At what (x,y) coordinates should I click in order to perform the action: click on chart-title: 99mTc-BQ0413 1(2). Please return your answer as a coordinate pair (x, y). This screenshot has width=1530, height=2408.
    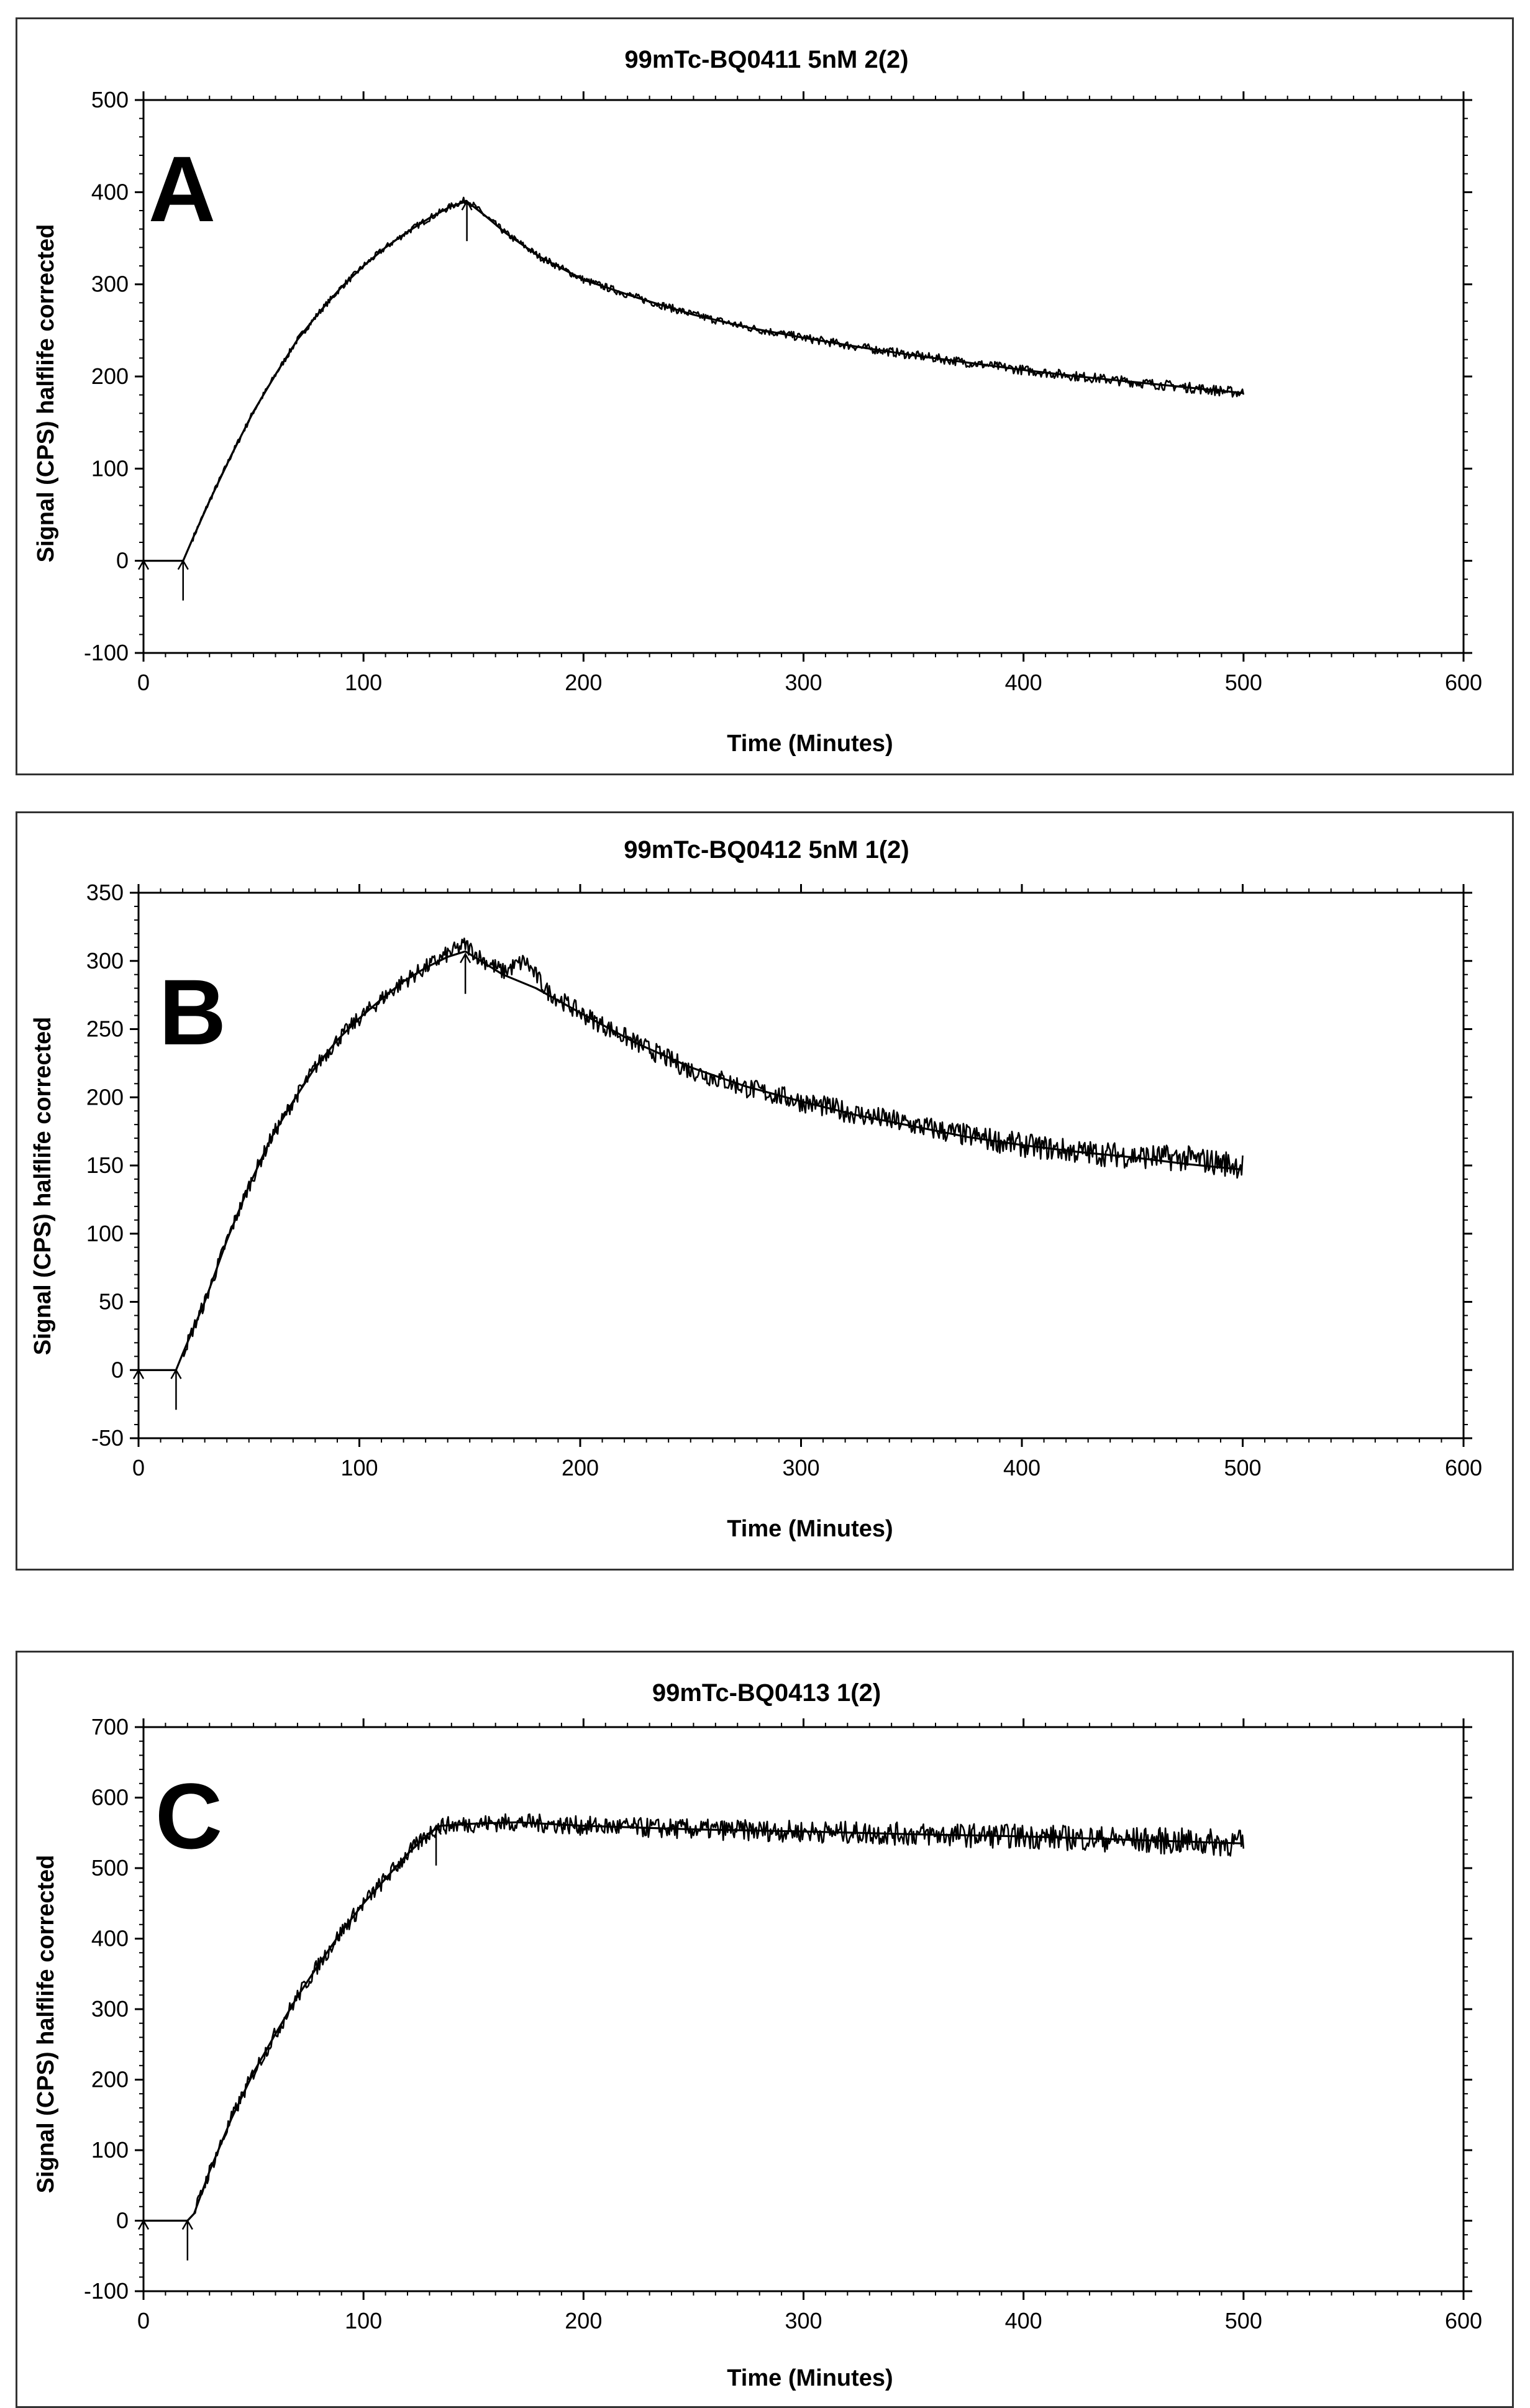
    Looking at the image, I should click on (767, 1693).